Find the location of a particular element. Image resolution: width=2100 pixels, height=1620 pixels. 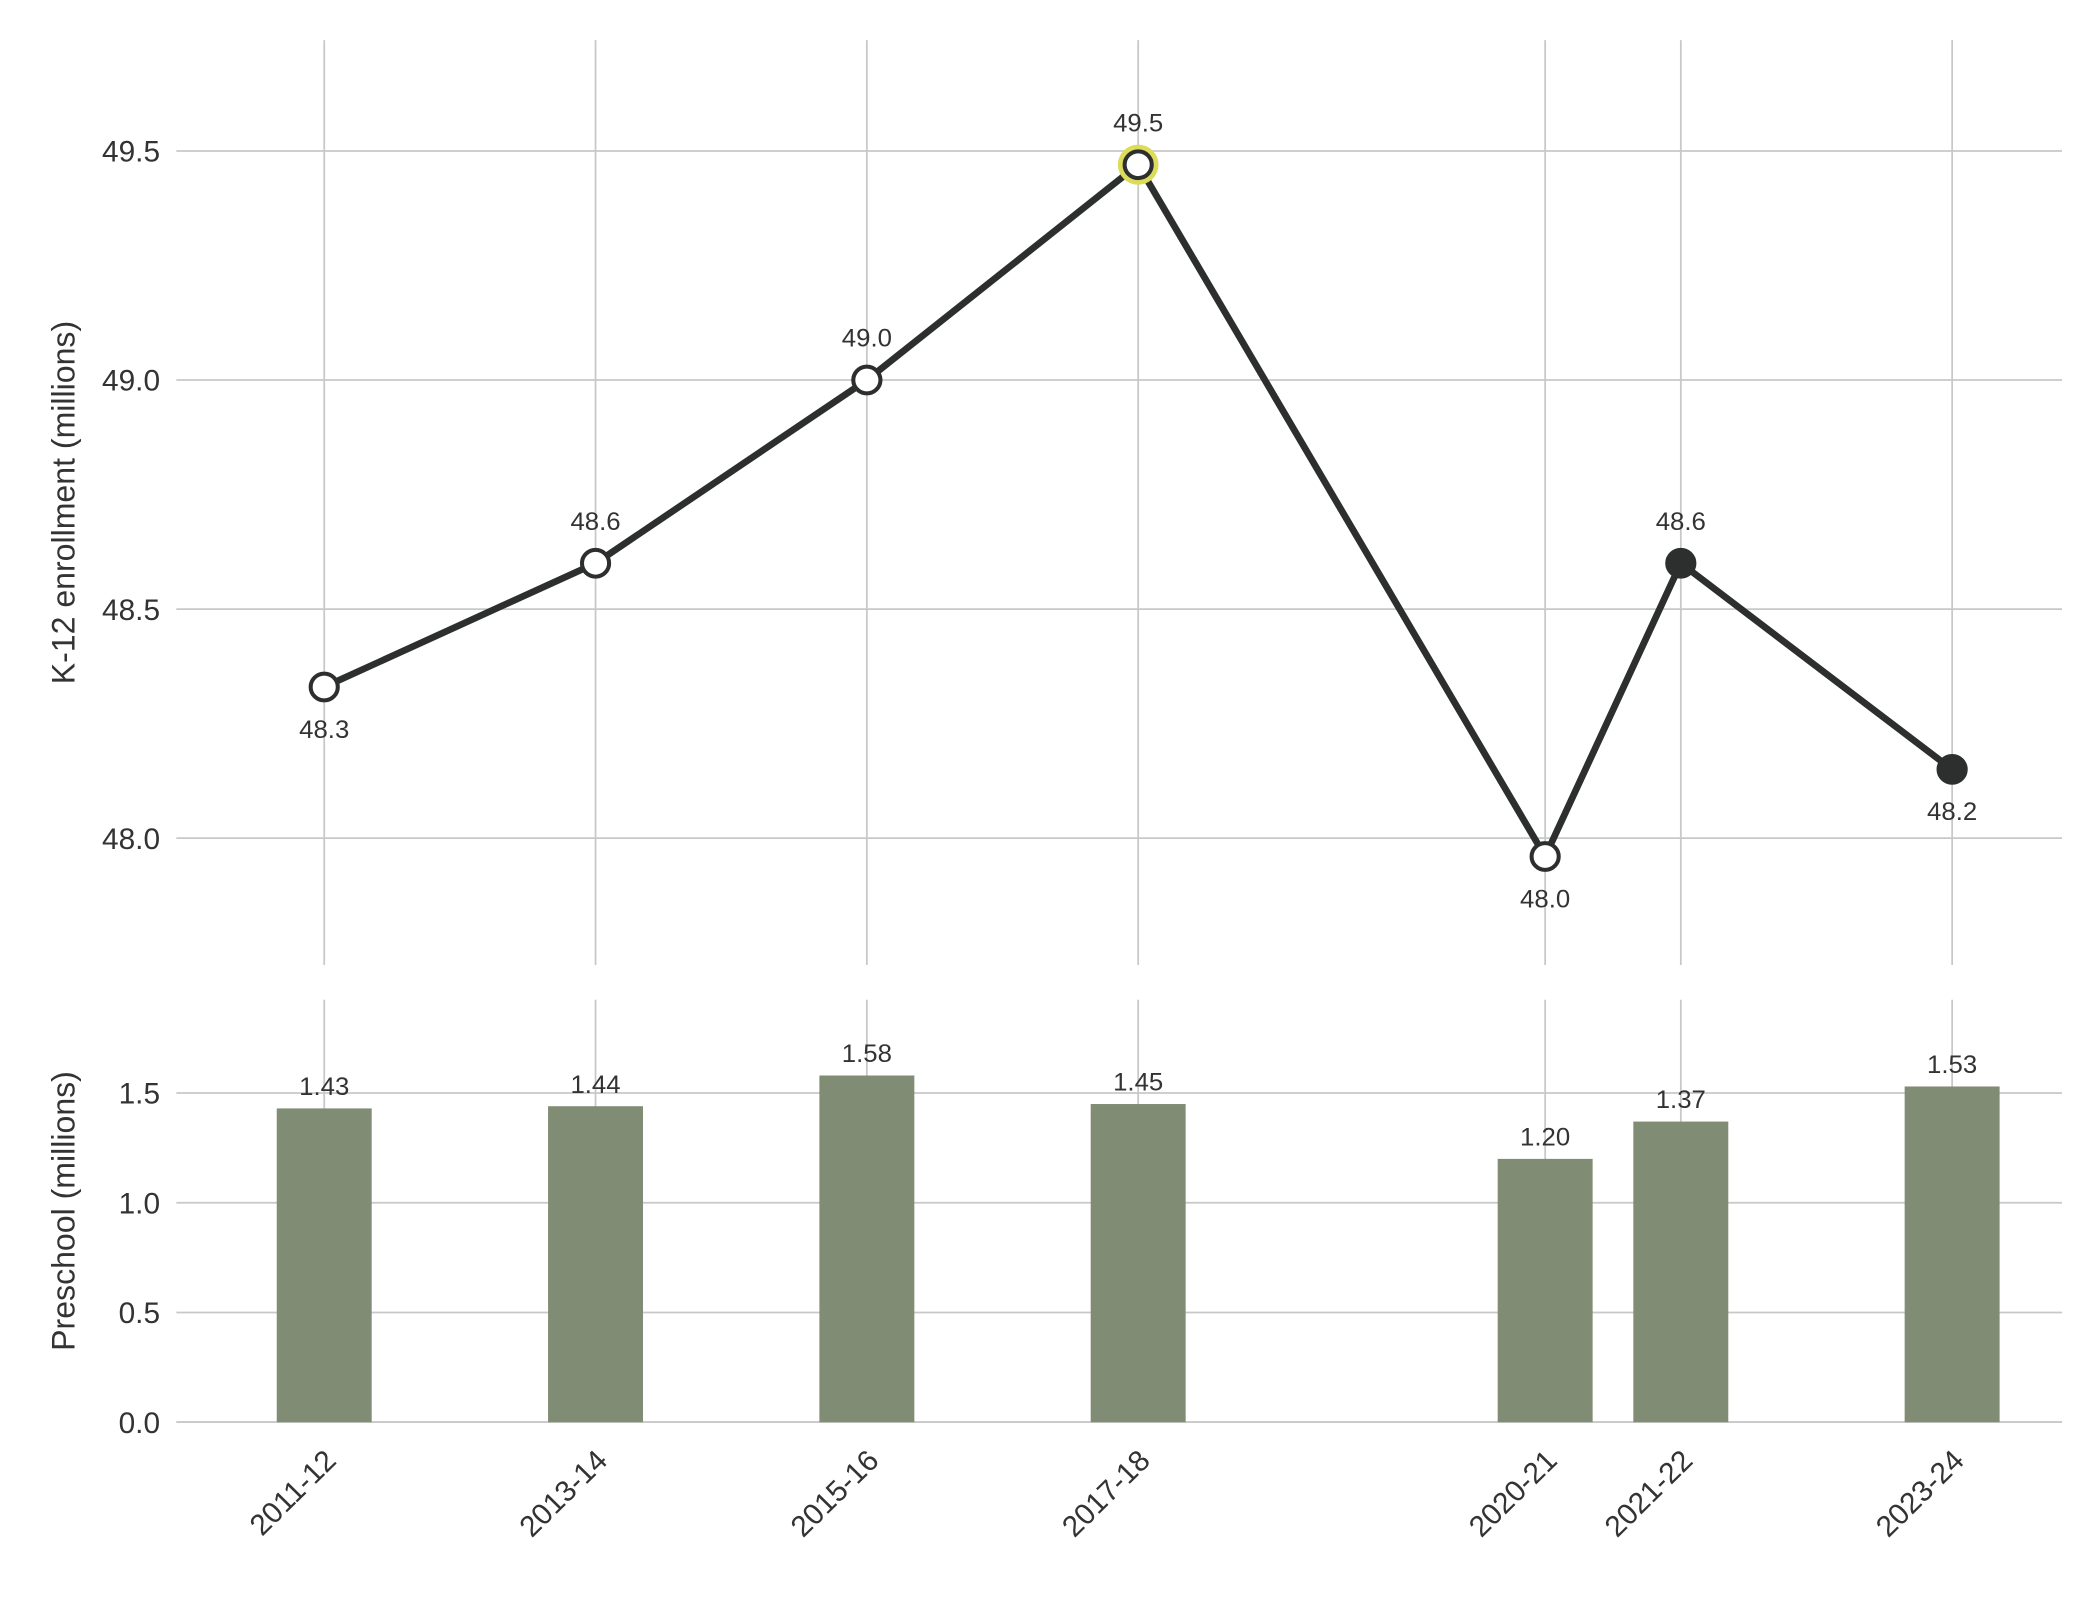

x-tick-label: 2020-21 is located at coordinates (1513, 1493).